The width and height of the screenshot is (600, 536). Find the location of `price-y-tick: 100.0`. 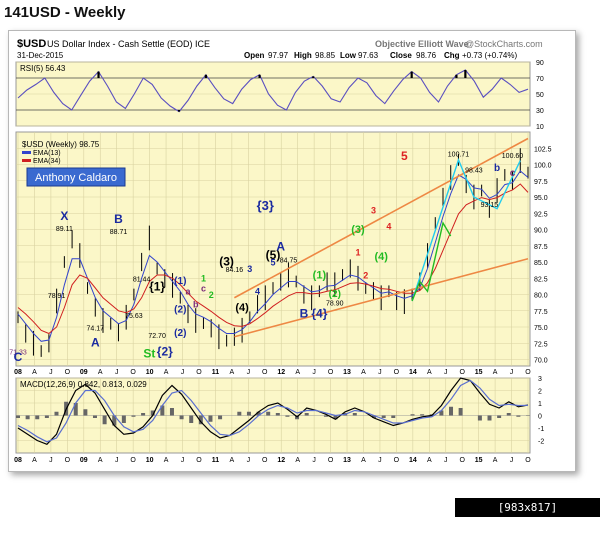

price-y-tick: 100.0 is located at coordinates (543, 166).